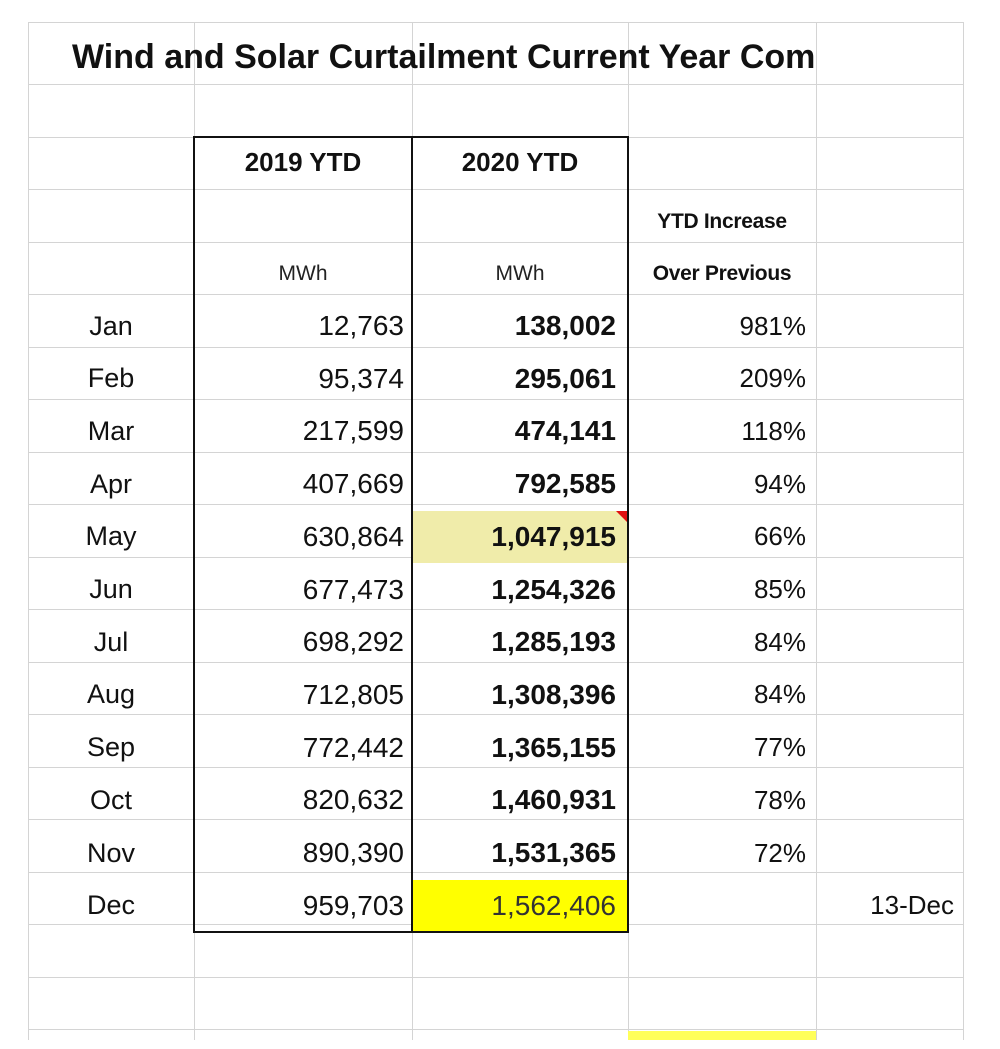 This screenshot has width=1000, height=1049. I want to click on cell-ytd-increase: 94%, so click(779, 483).